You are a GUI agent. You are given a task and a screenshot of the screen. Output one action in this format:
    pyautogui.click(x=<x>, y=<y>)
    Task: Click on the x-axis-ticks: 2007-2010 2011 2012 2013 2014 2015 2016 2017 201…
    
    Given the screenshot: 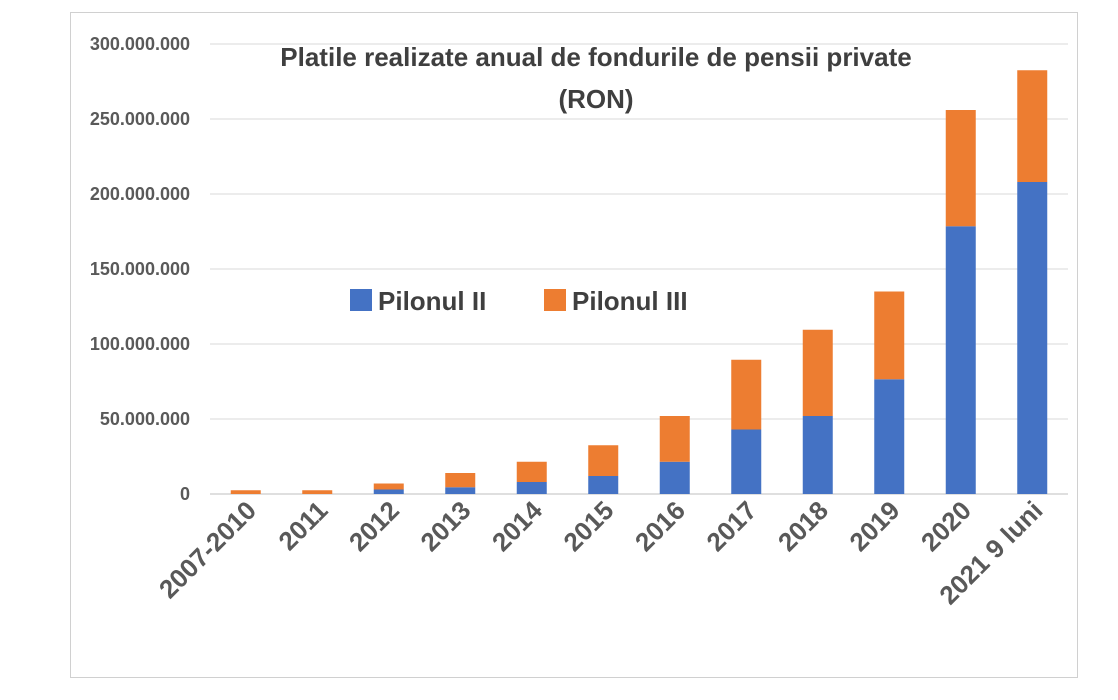 What is the action you would take?
    pyautogui.click(x=601, y=553)
    